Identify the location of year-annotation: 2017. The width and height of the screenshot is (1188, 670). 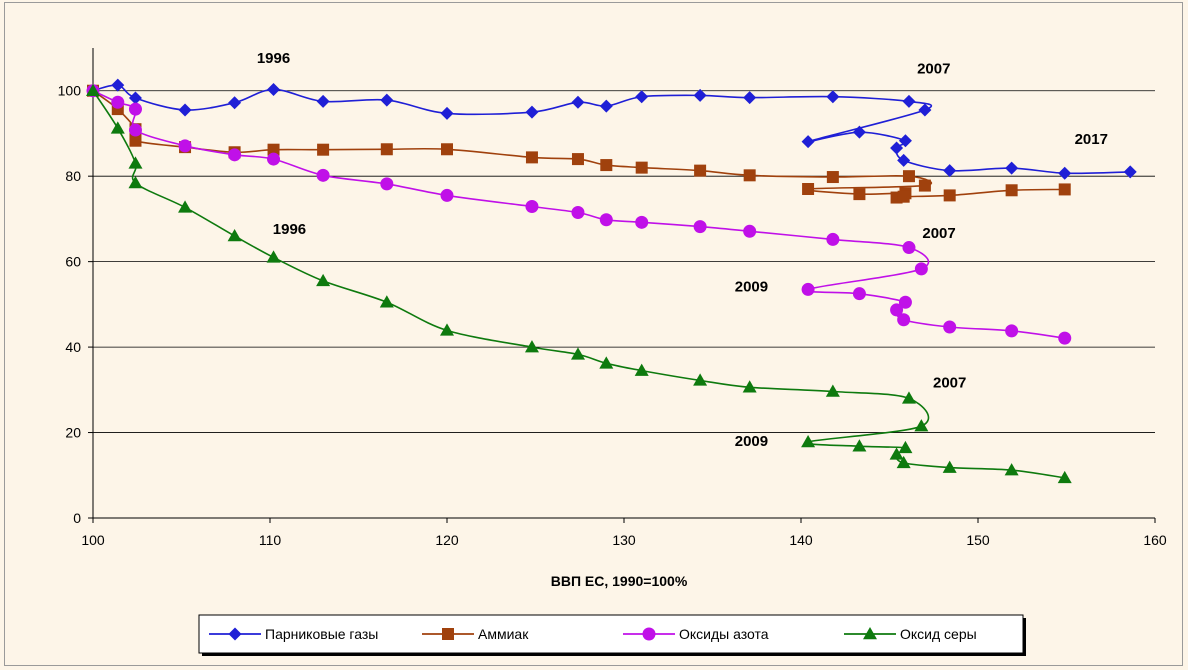
(1091, 139).